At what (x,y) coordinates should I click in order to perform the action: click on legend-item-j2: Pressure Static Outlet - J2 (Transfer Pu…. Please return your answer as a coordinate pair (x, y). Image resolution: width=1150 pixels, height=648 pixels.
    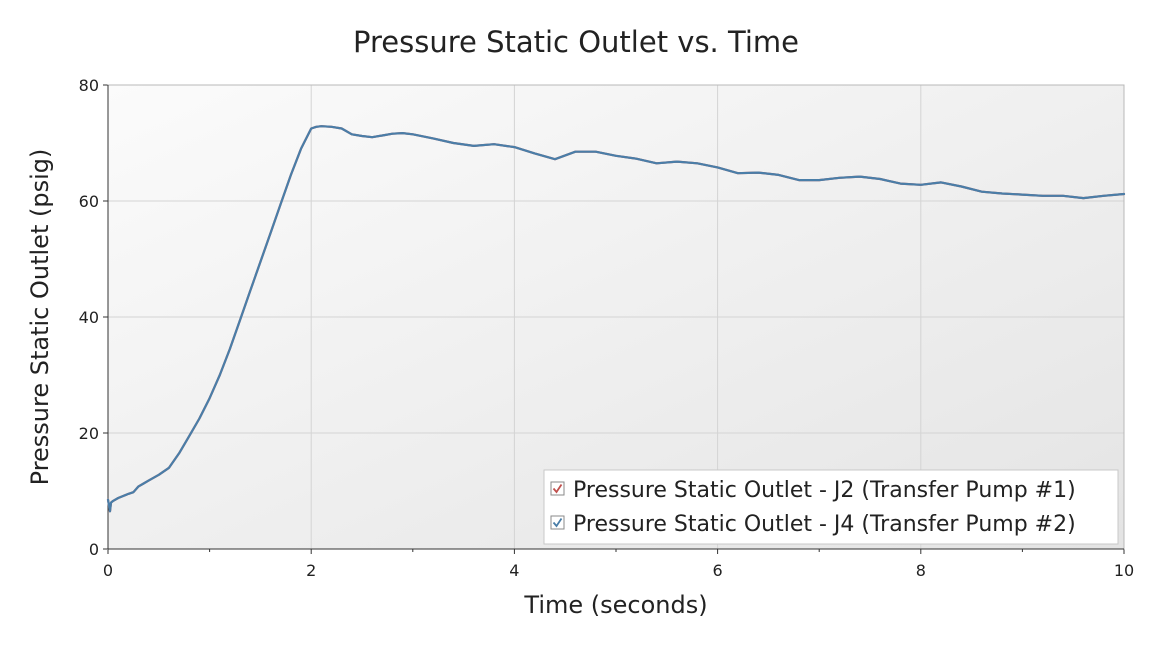
    Looking at the image, I should click on (813, 490).